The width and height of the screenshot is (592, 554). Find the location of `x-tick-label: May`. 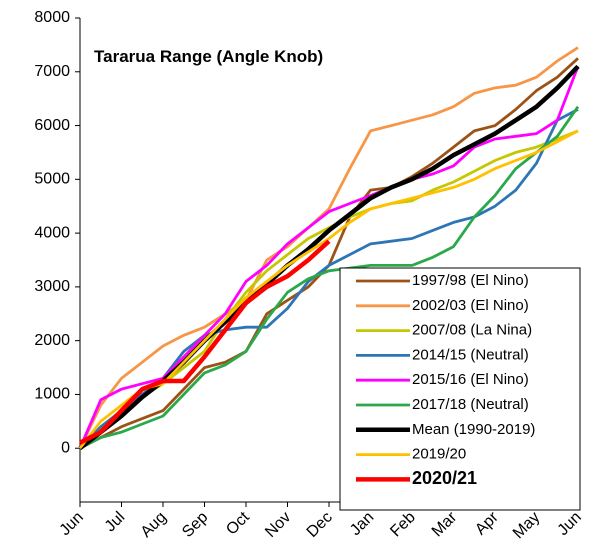

x-tick-label: May is located at coordinates (526, 525).